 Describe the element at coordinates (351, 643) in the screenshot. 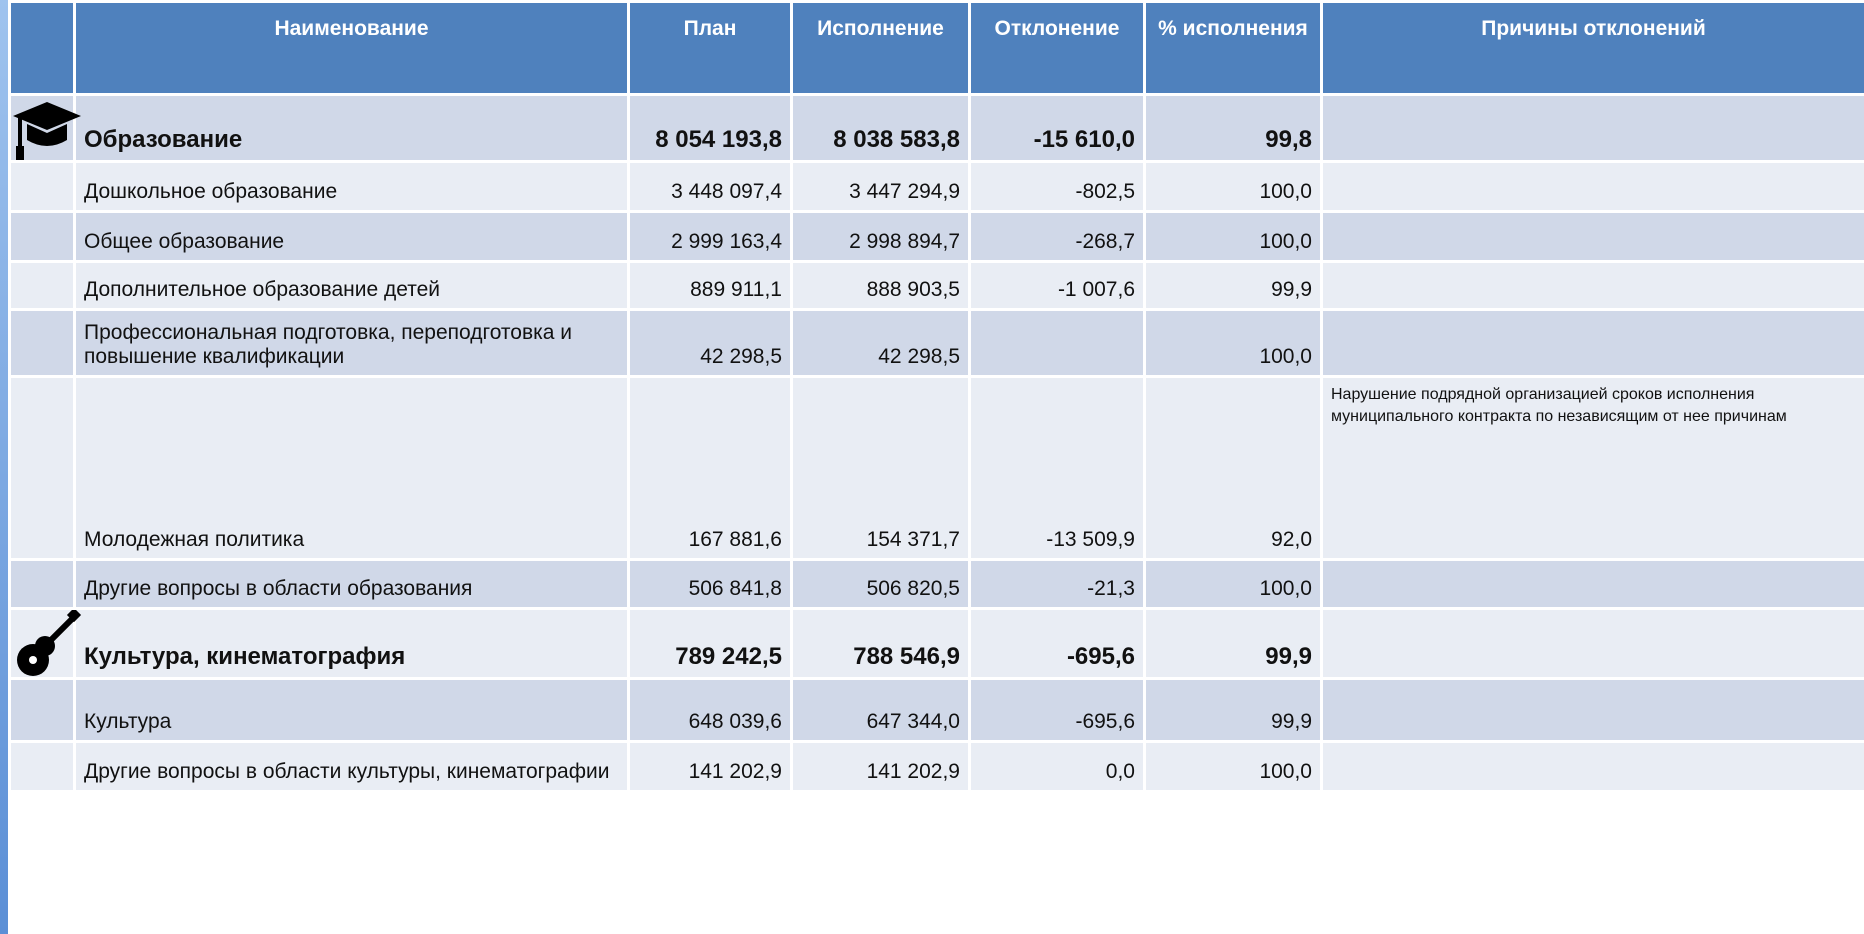

I see `name-cell: Культура, кинематография` at that location.